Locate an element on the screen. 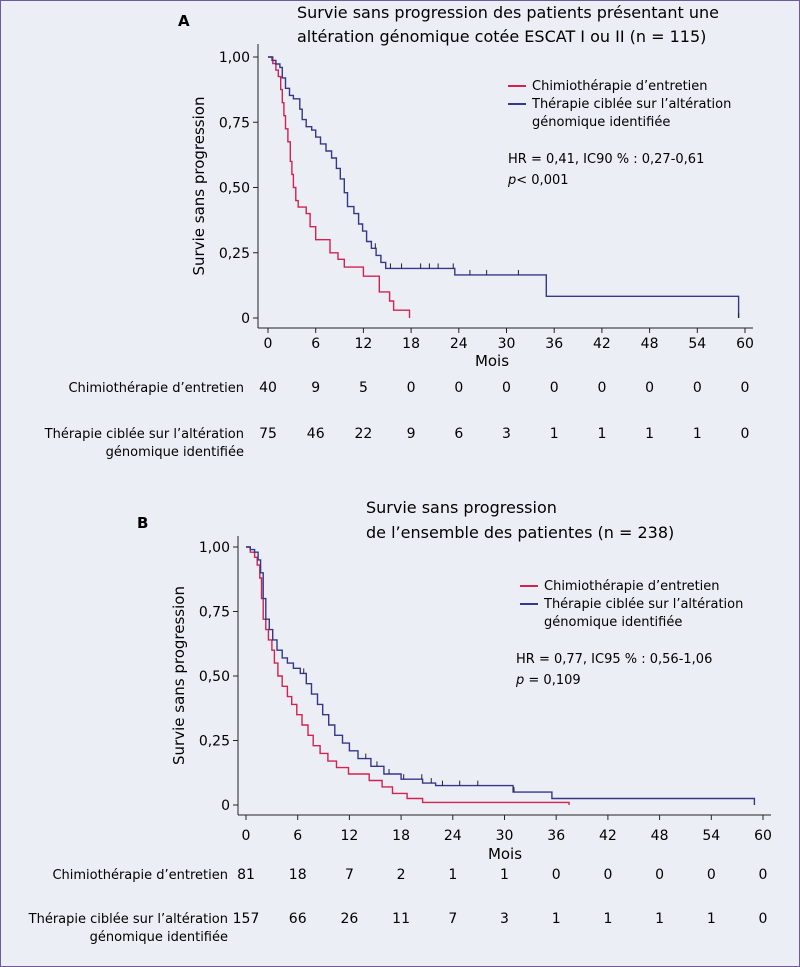 This screenshot has height=967, width=800. risk-value: 26 is located at coordinates (349, 919).